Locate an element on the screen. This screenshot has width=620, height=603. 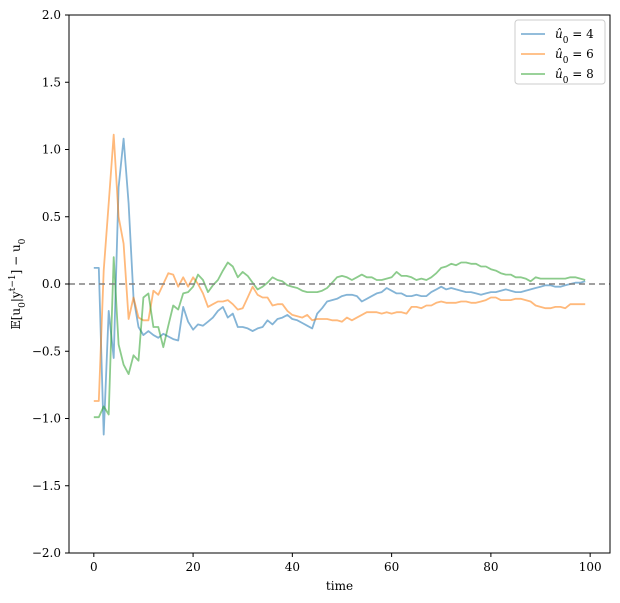
y-tick-label: 2.0 is located at coordinates (51, 15).